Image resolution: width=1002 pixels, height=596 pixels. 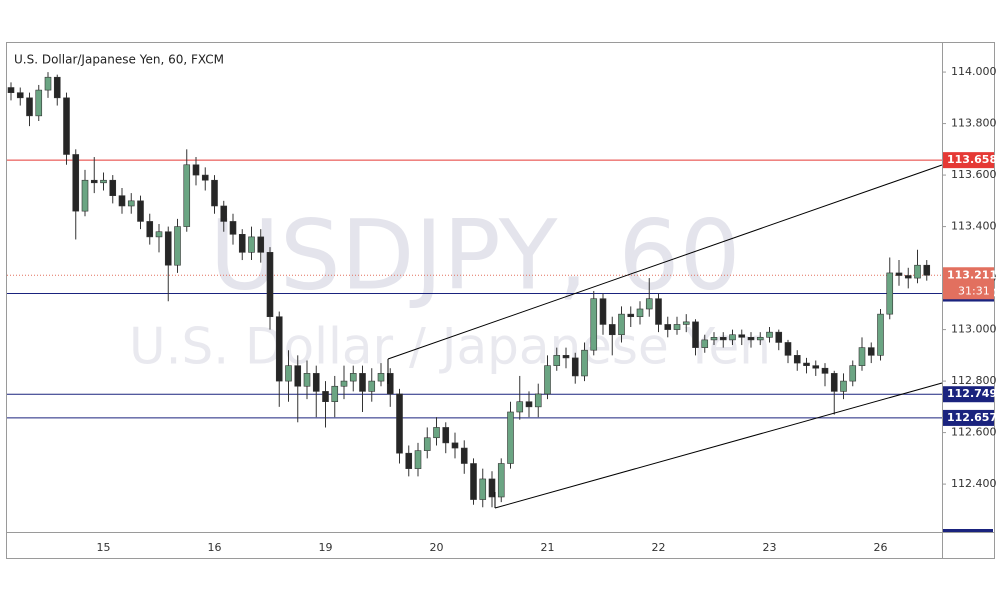 What do you see at coordinates (326, 547) in the screenshot?
I see `x-tick-label: 19` at bounding box center [326, 547].